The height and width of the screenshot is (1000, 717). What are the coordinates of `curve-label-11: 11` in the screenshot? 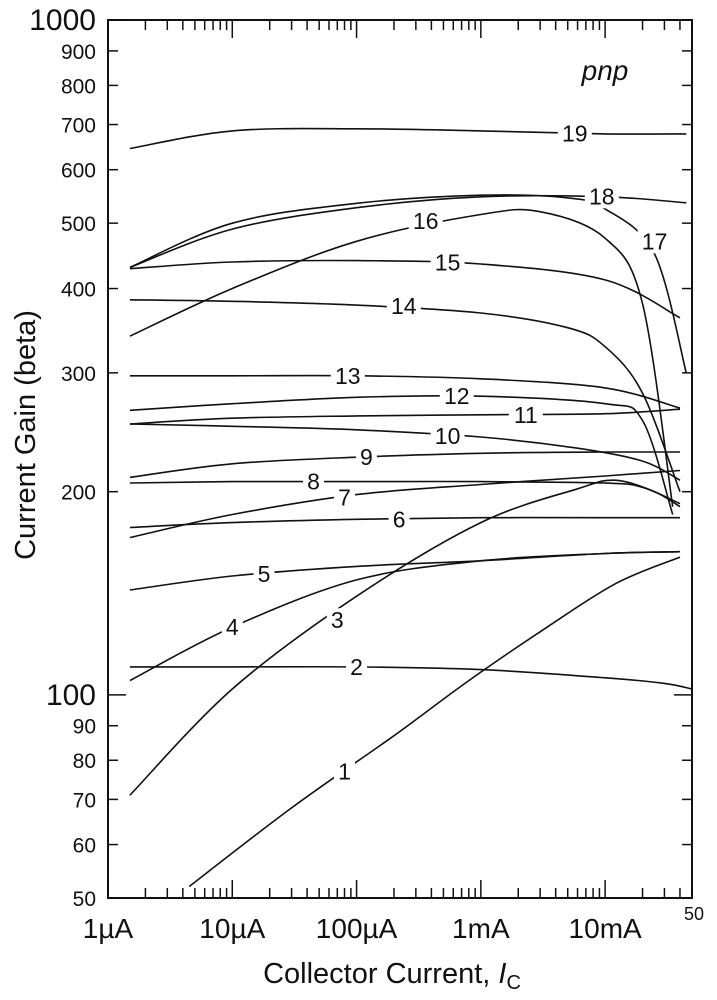 It's located at (526, 415).